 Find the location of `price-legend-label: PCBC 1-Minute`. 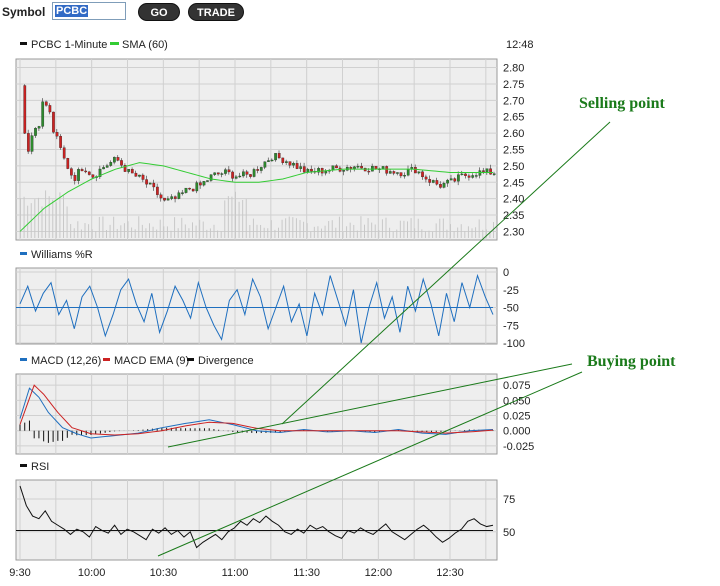

price-legend-label: PCBC 1-Minute is located at coordinates (69, 45).